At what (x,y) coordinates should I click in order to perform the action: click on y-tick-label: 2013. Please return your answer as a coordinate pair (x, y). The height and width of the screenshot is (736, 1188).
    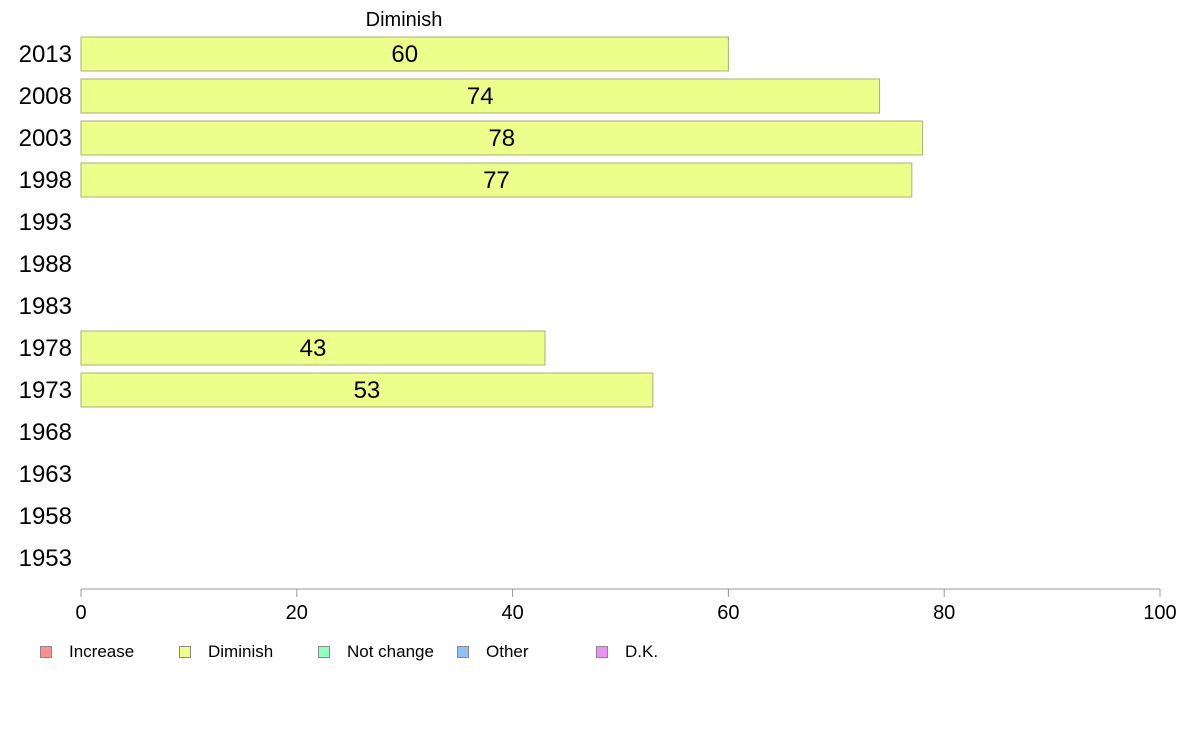
    Looking at the image, I should click on (45, 54).